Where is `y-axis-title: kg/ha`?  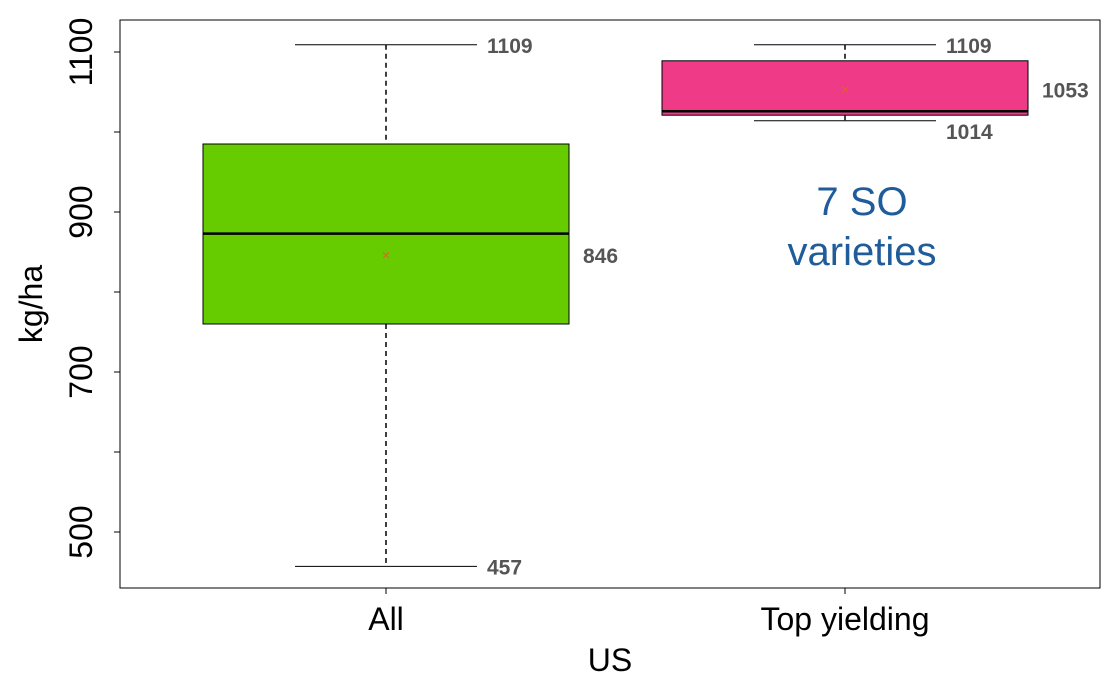
y-axis-title: kg/ha is located at coordinates (31, 304).